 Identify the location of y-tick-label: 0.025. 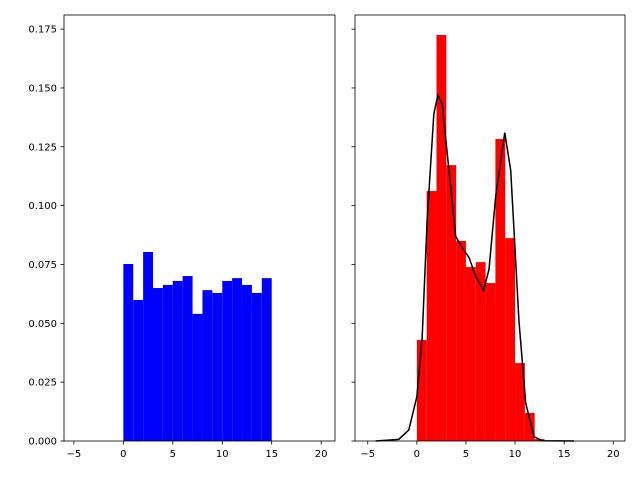
(42, 383).